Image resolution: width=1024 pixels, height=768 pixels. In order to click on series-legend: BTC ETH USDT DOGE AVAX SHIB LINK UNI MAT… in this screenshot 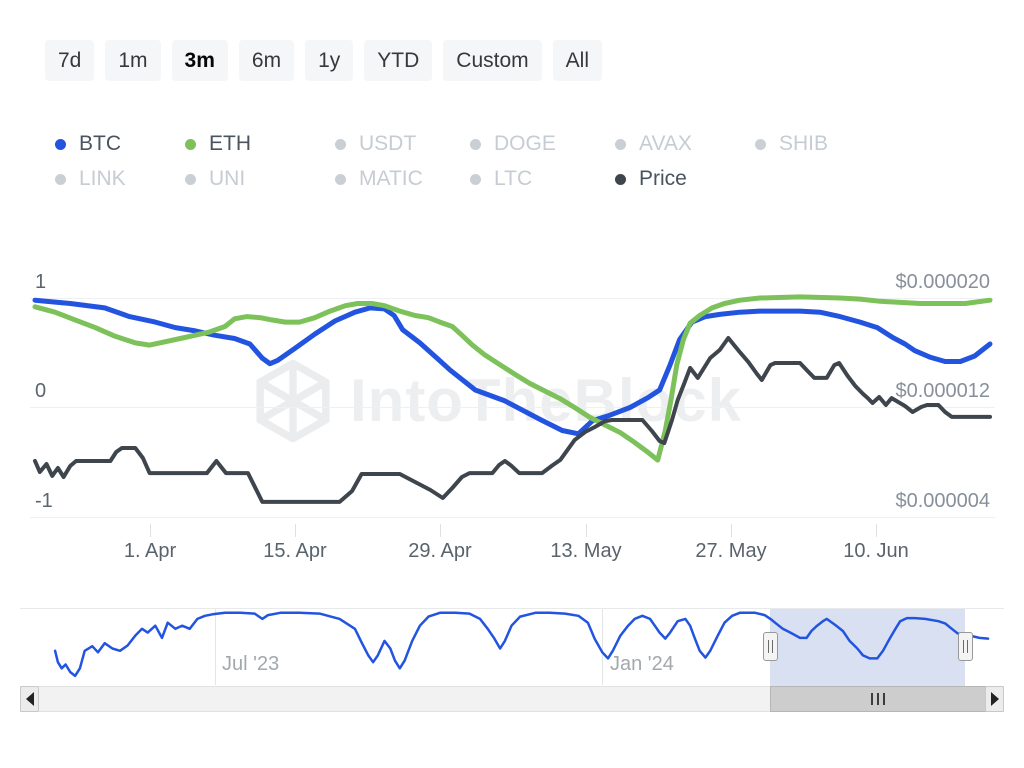, I will do `click(485, 161)`.